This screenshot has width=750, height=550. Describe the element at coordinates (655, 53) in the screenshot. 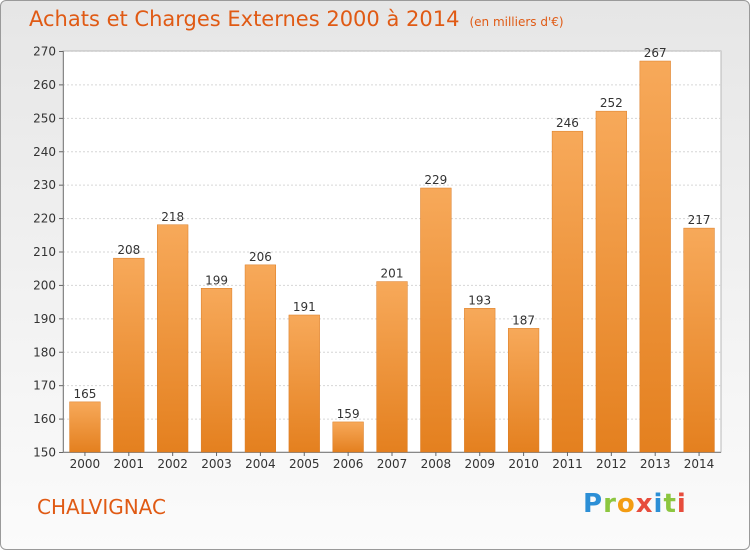

I see `data-label: 267` at that location.